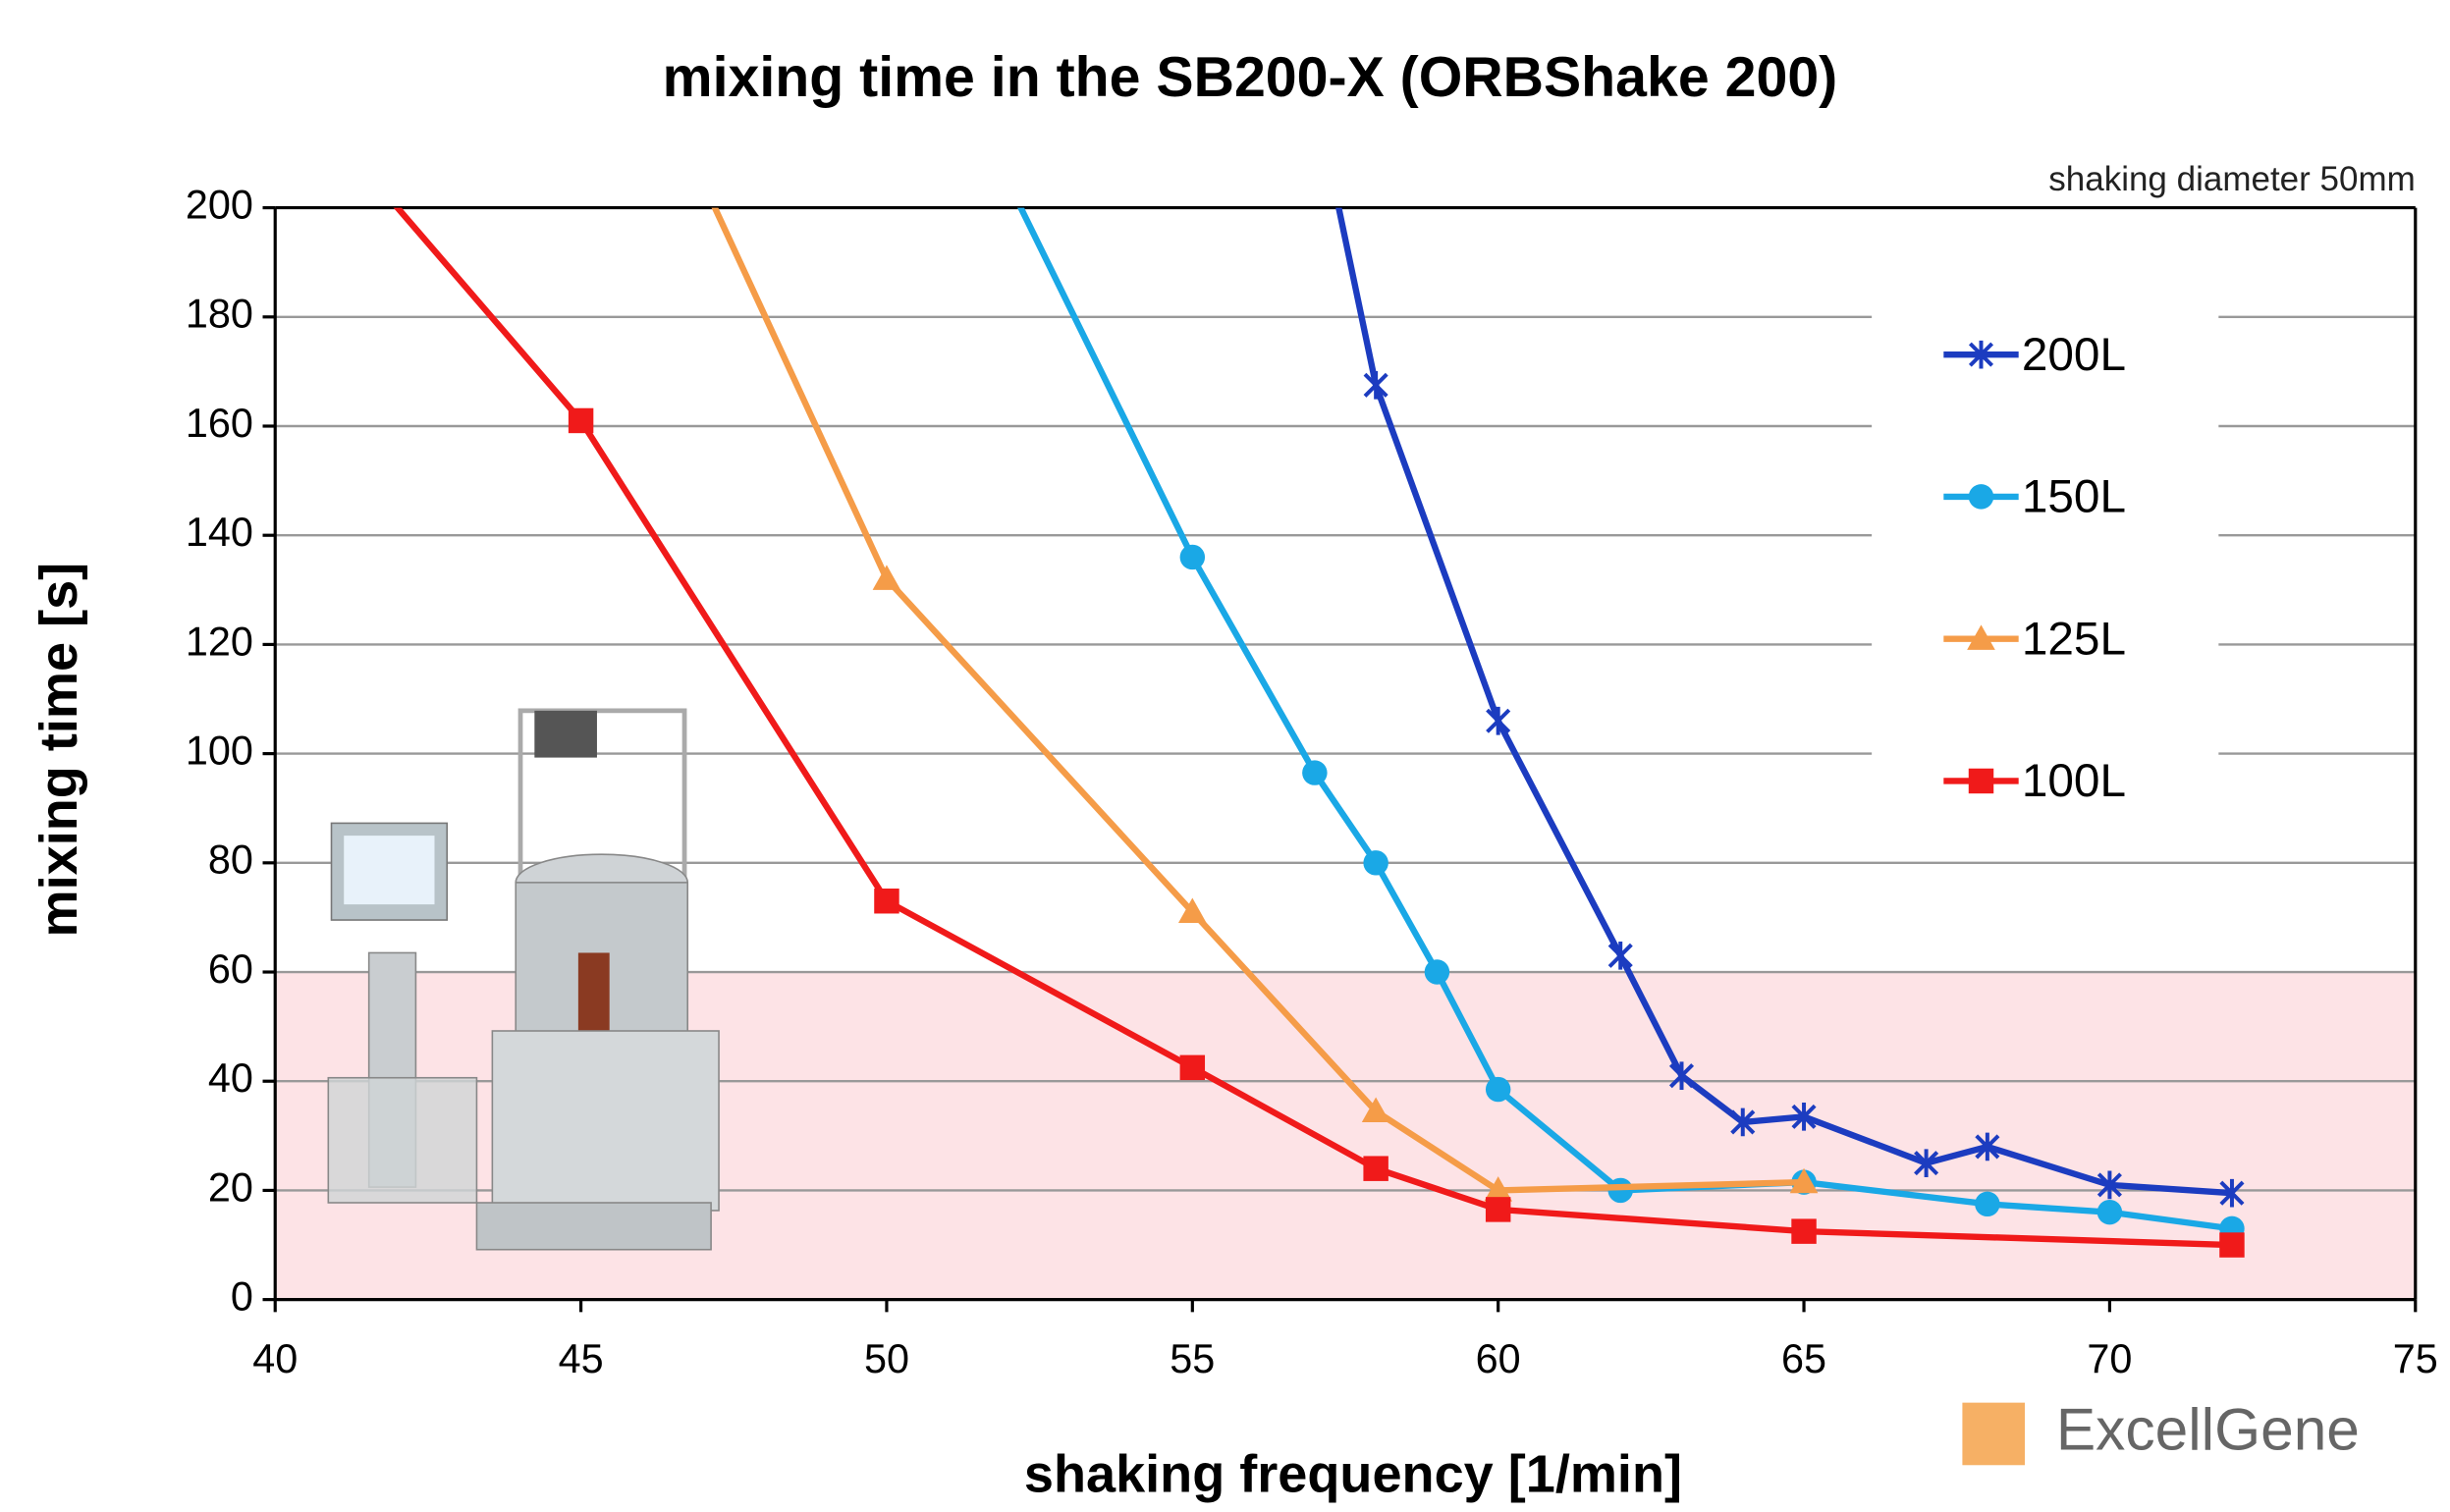 The height and width of the screenshot is (1512, 2450). Describe the element at coordinates (1192, 1359) in the screenshot. I see `x-tick-label: 55` at that location.